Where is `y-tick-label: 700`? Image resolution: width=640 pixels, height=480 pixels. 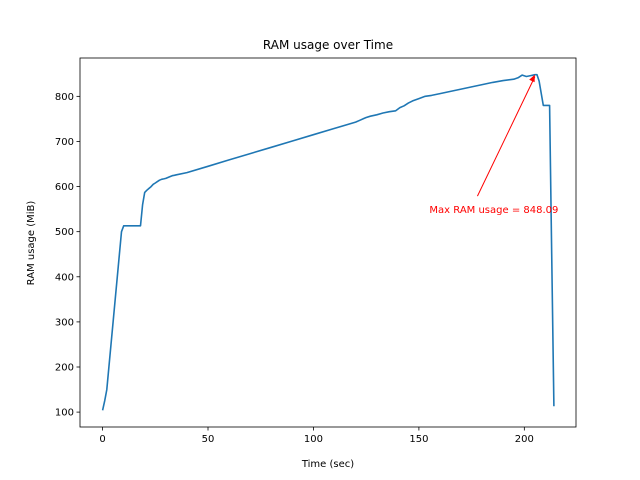 y-tick-label: 700 is located at coordinates (64, 142).